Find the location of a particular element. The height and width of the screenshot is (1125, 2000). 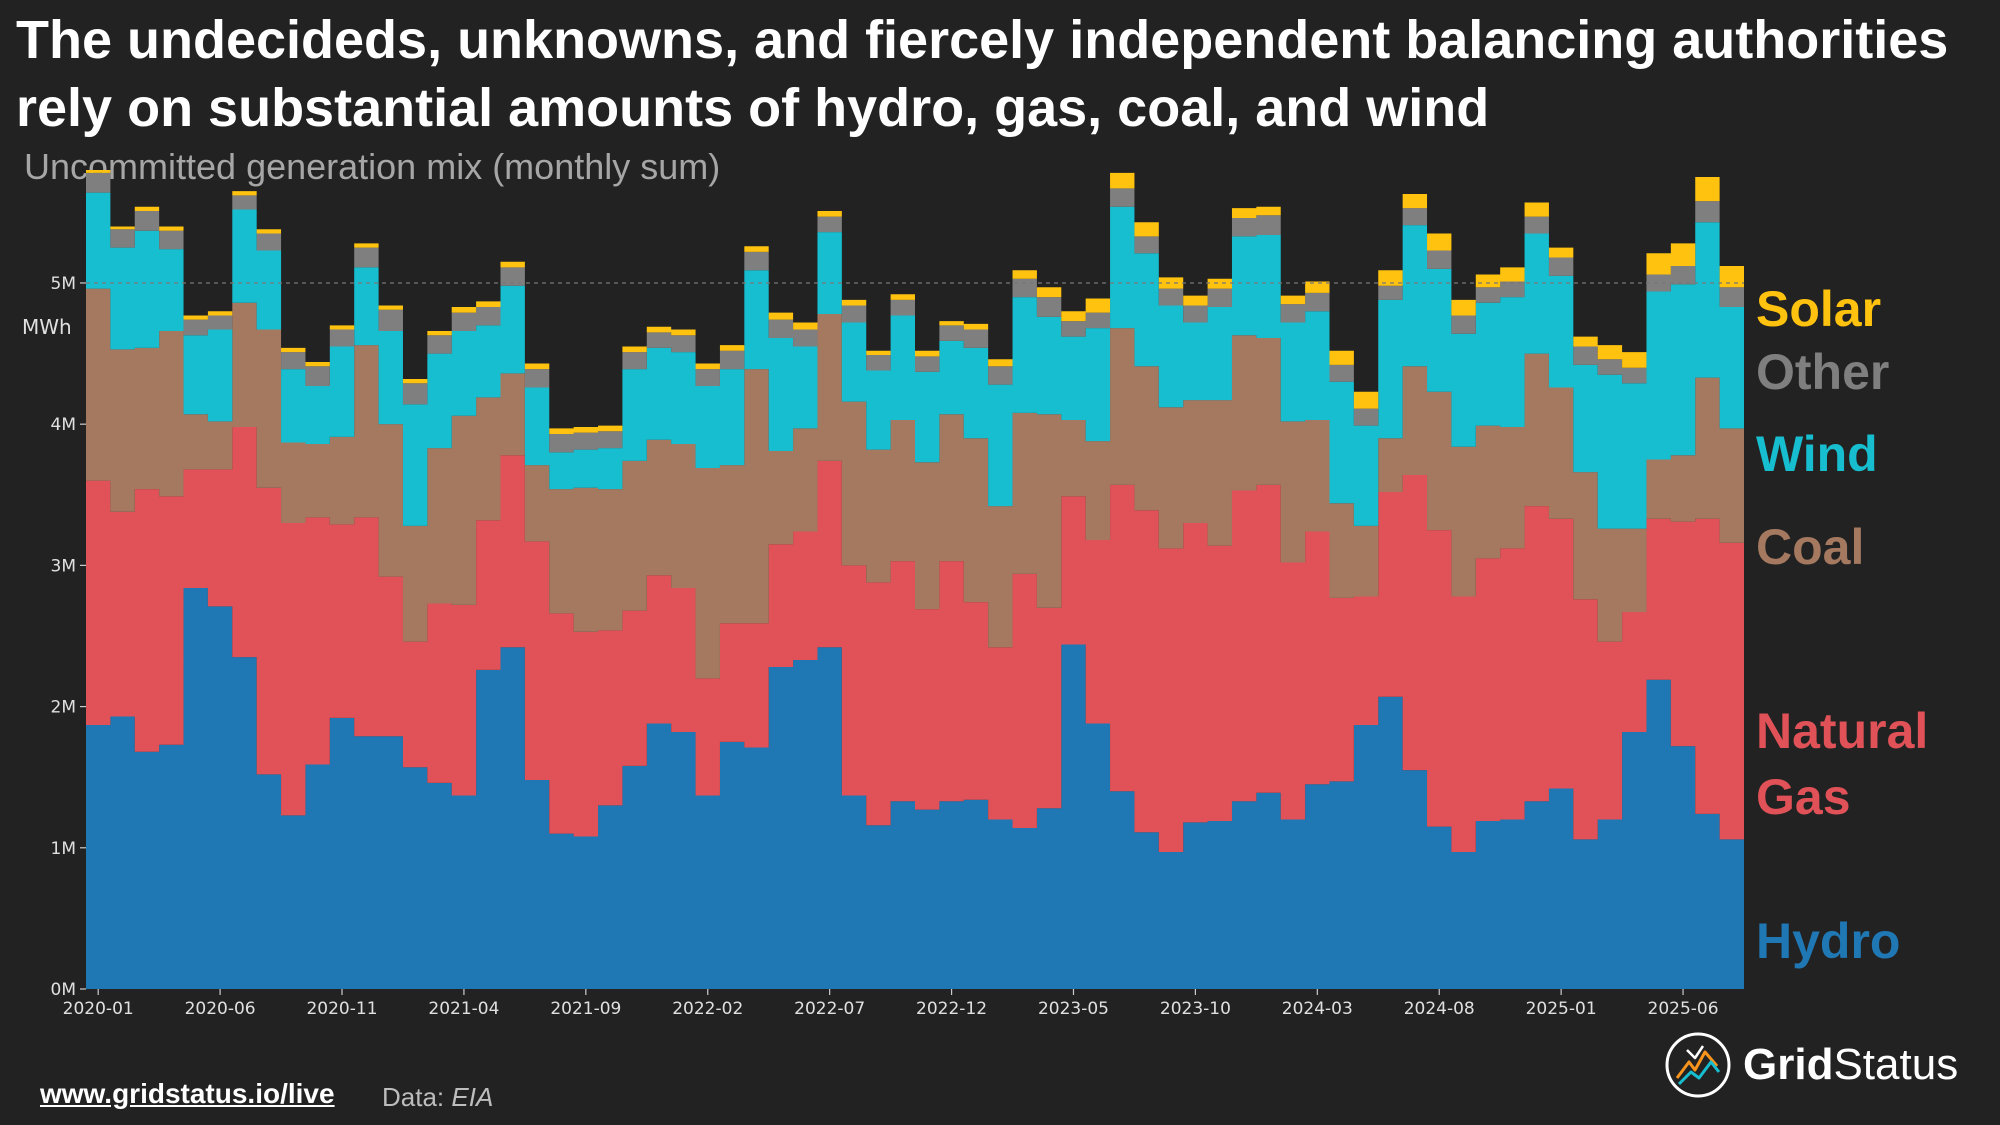

chart-series-labels: Solar Other Wind Coal Natural Gas Hydro is located at coordinates (1842, 625).